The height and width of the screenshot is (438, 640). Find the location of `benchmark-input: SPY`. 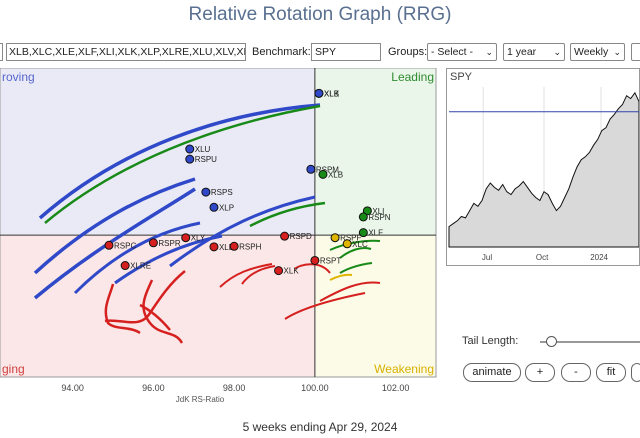

benchmark-input: SPY is located at coordinates (346, 52).